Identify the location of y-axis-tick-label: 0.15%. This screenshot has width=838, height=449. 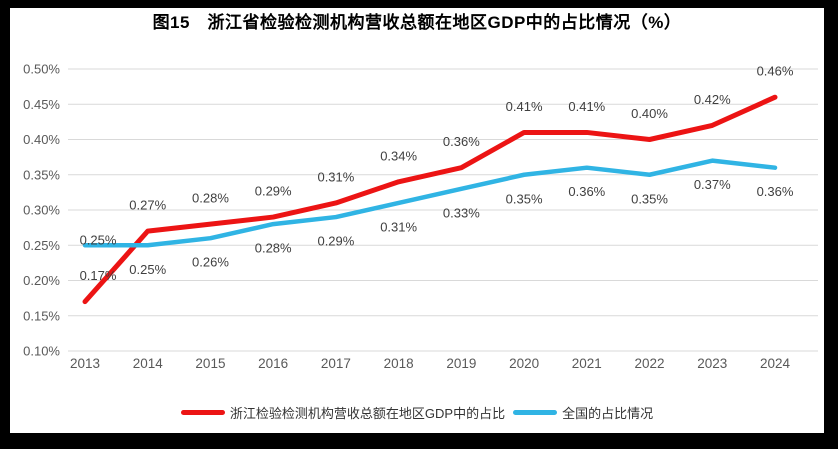
(41, 315).